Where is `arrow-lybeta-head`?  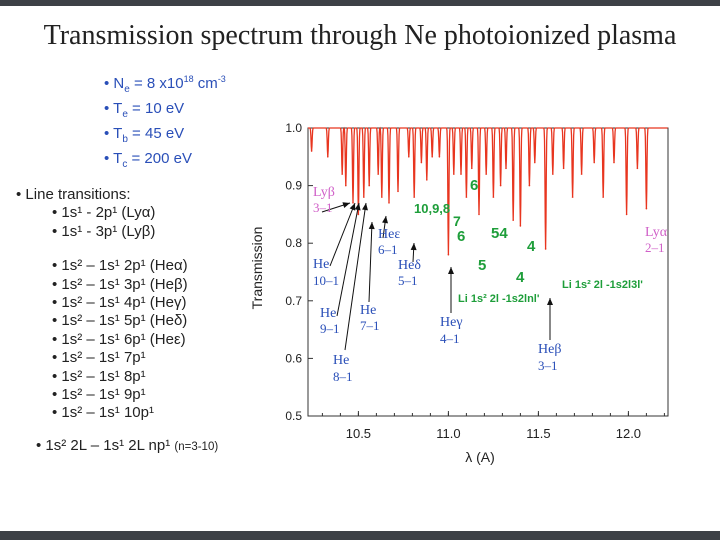
arrow-lybeta-head is located at coordinates (346, 205).